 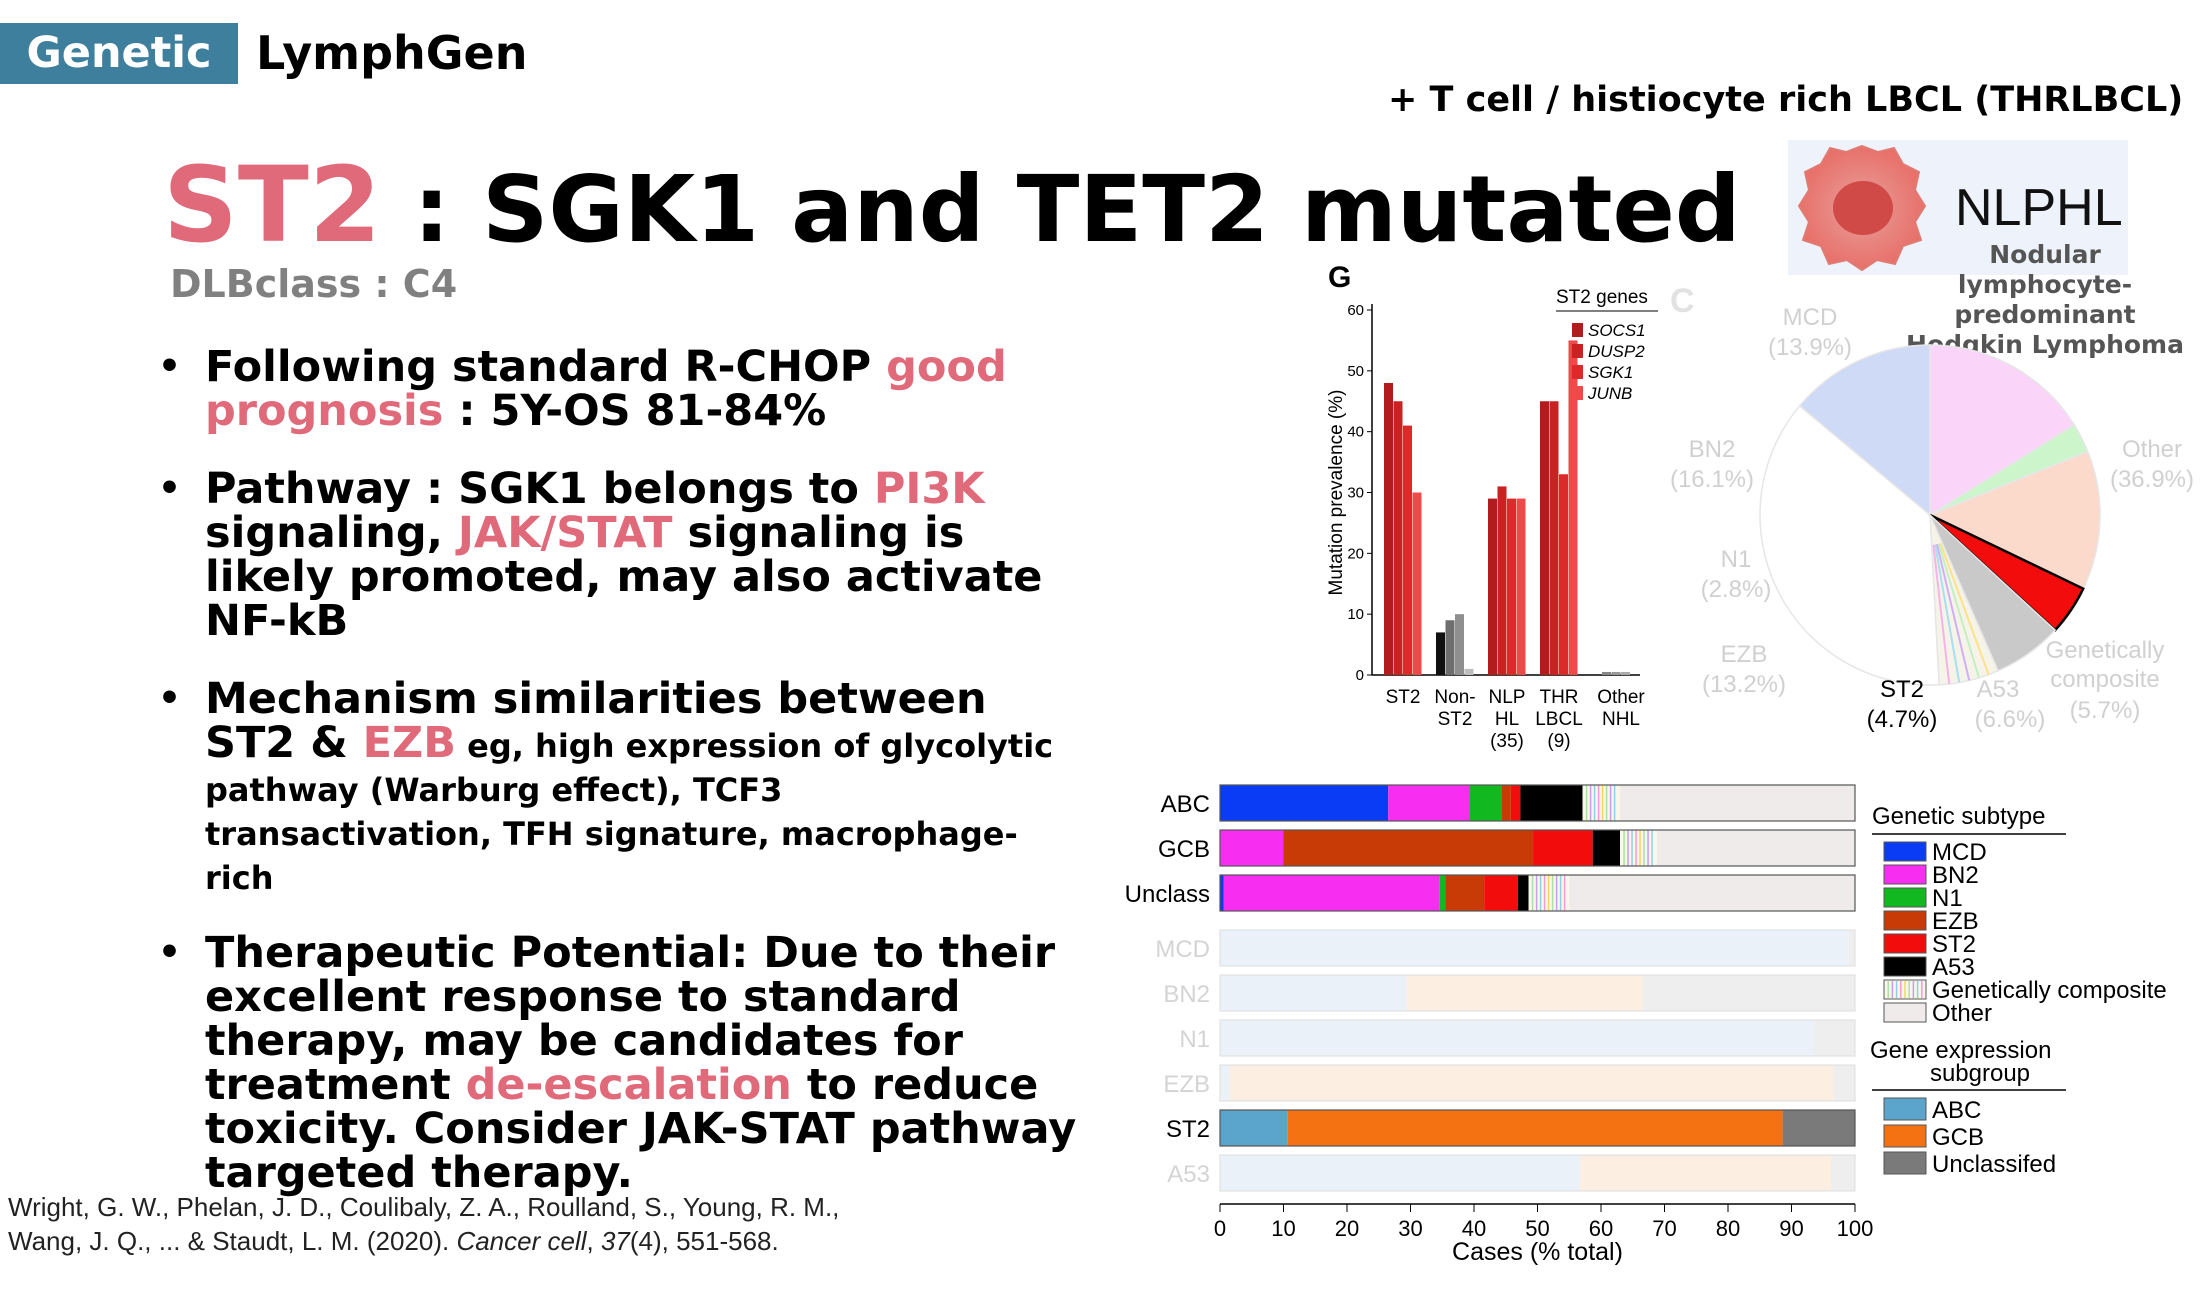 I want to click on x-category-label: LBCL, so click(x=1559, y=719).